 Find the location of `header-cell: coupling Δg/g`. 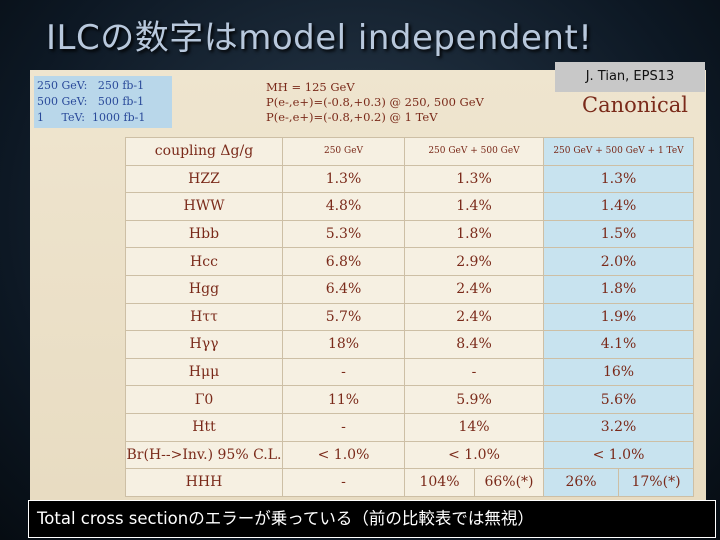

header-cell: coupling Δg/g is located at coordinates (204, 151).